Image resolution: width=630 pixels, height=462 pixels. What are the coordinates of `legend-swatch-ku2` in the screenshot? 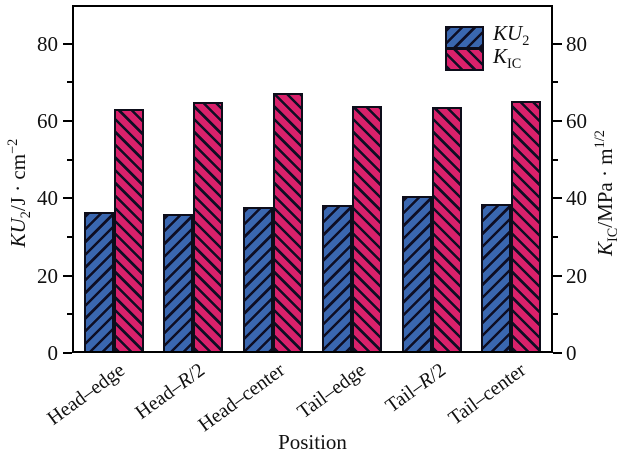 It's located at (464, 37).